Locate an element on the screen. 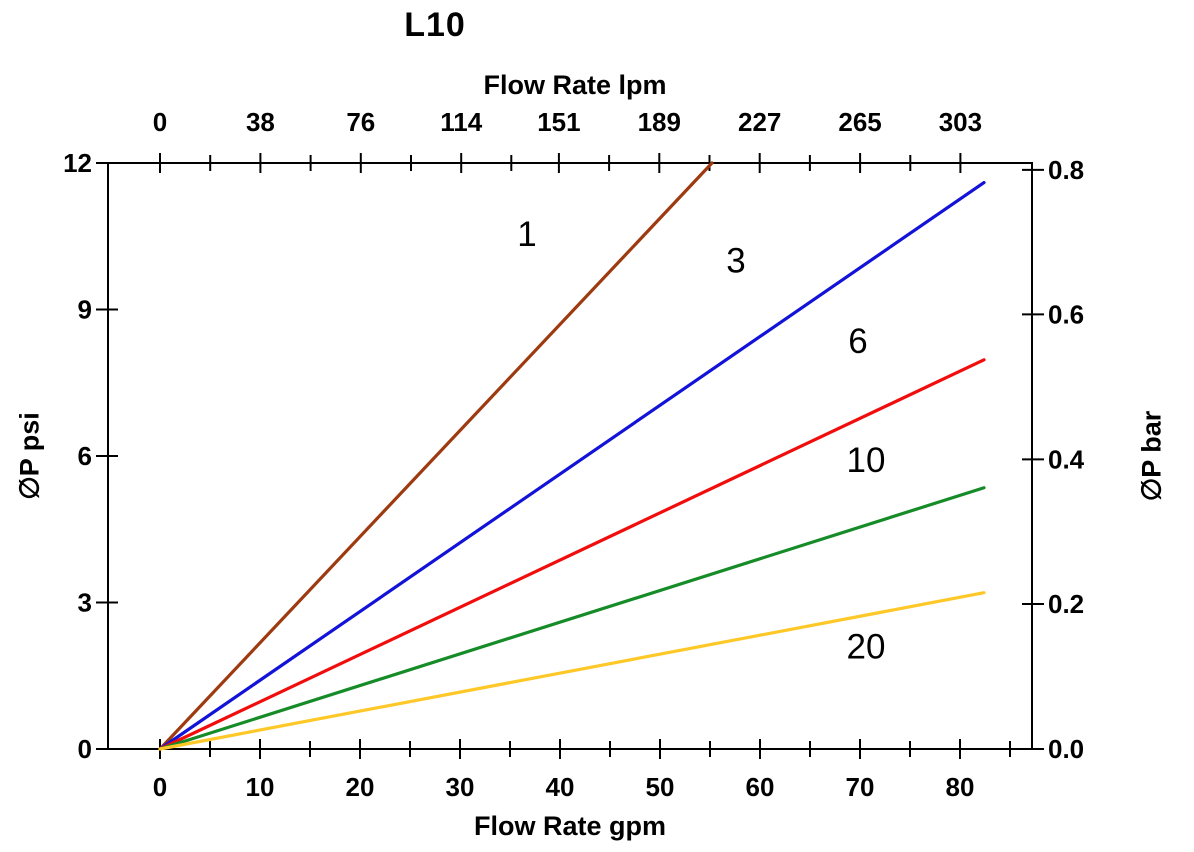 This screenshot has width=1194, height=852. right-tick-label: 0.8 is located at coordinates (1066, 170).